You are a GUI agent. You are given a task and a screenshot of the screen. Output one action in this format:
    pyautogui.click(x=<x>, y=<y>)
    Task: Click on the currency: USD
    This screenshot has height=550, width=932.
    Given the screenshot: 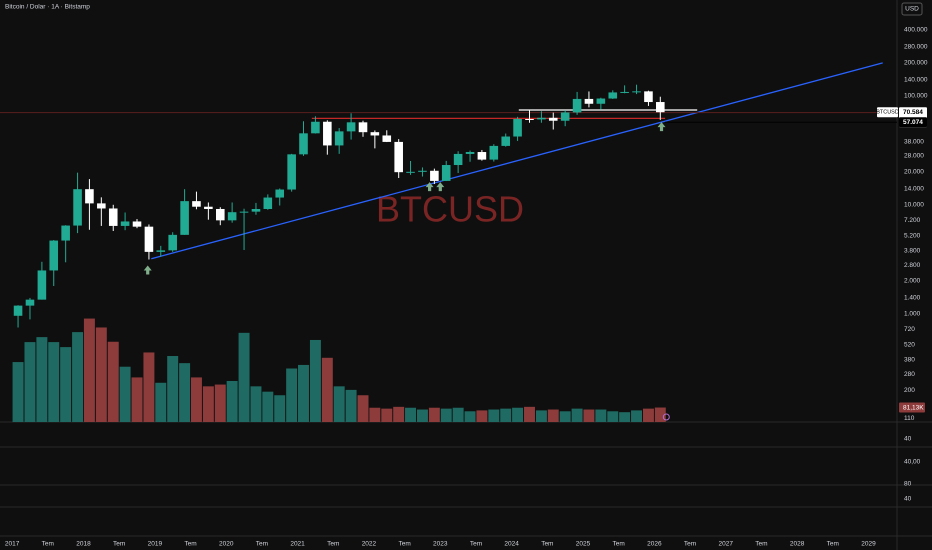 What is the action you would take?
    pyautogui.click(x=912, y=9)
    